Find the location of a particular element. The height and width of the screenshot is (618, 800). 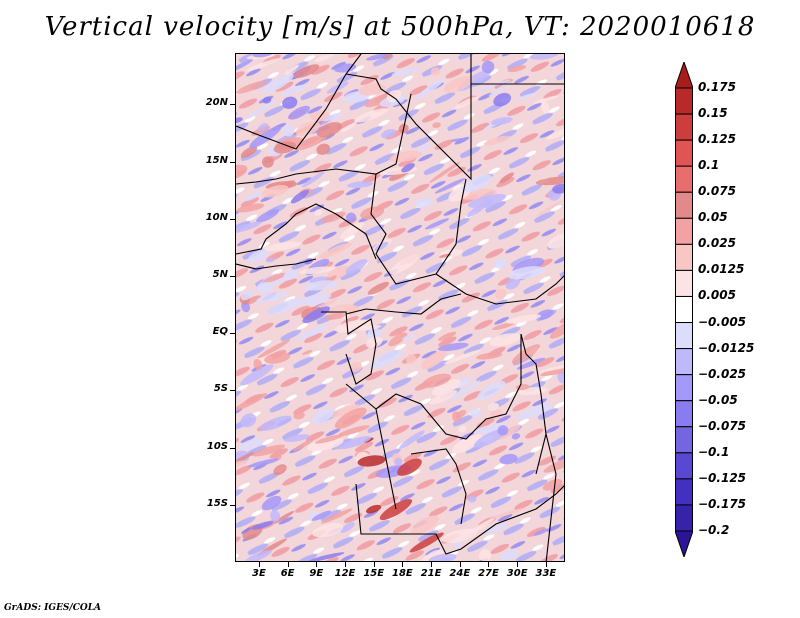

lon-tick-label: 15E is located at coordinates (374, 573).